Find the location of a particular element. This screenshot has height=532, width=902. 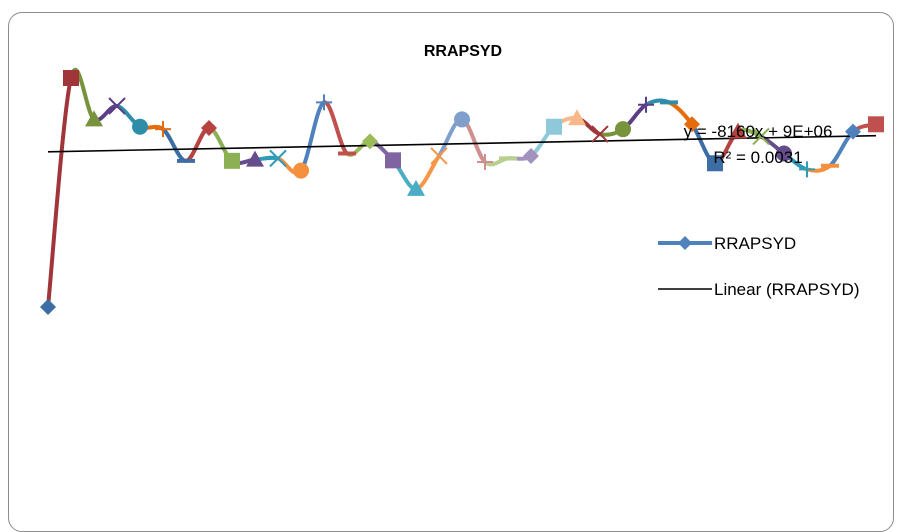

legend-series-marker is located at coordinates (685, 243).